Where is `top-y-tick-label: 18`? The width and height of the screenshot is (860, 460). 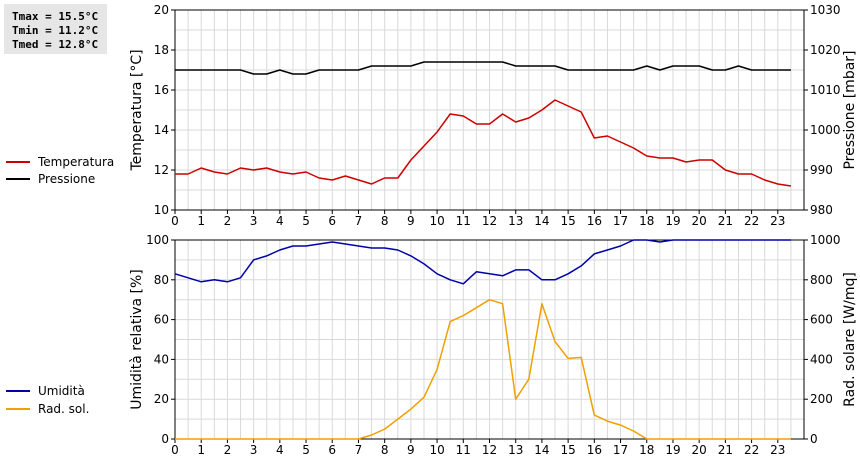
top-y-tick-label: 18 is located at coordinates (161, 50).